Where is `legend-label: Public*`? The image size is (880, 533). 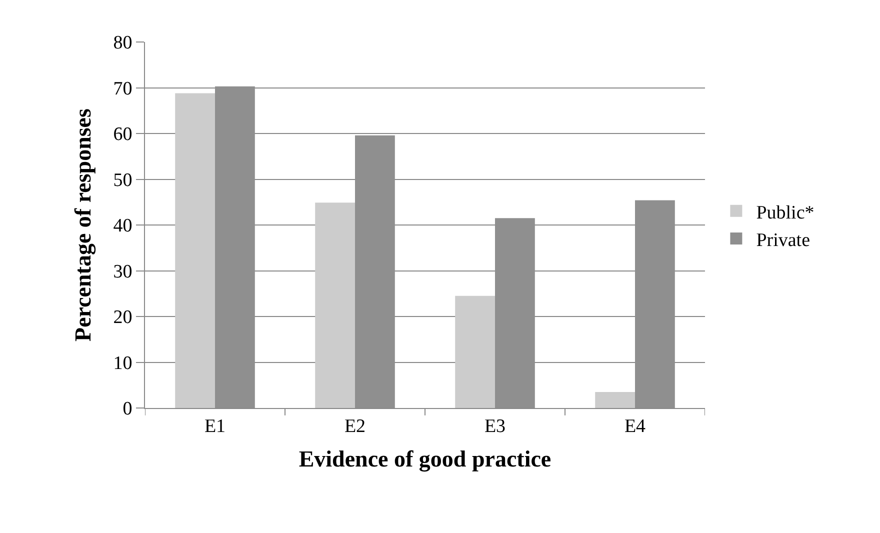
legend-label: Public* is located at coordinates (785, 213).